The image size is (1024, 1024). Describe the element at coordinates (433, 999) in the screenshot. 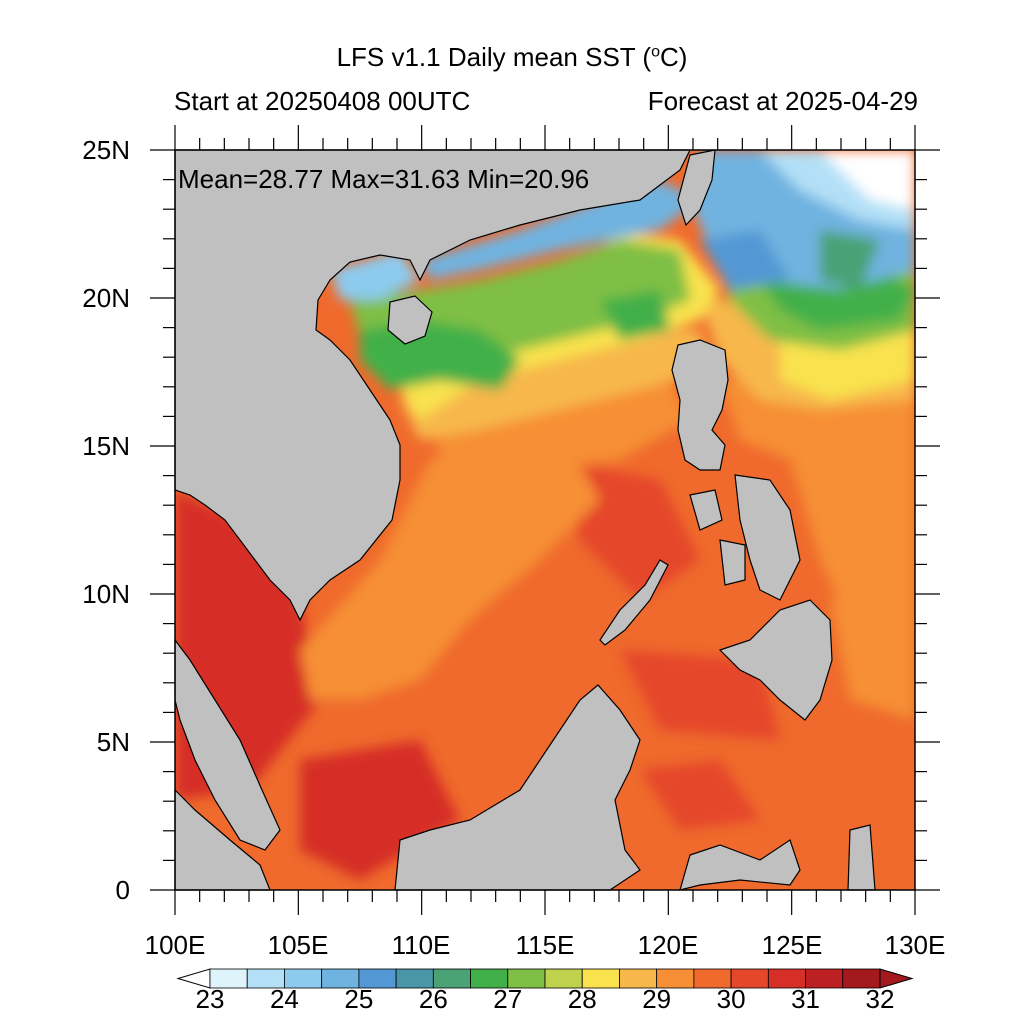

I see `colorbar-label: 26` at that location.